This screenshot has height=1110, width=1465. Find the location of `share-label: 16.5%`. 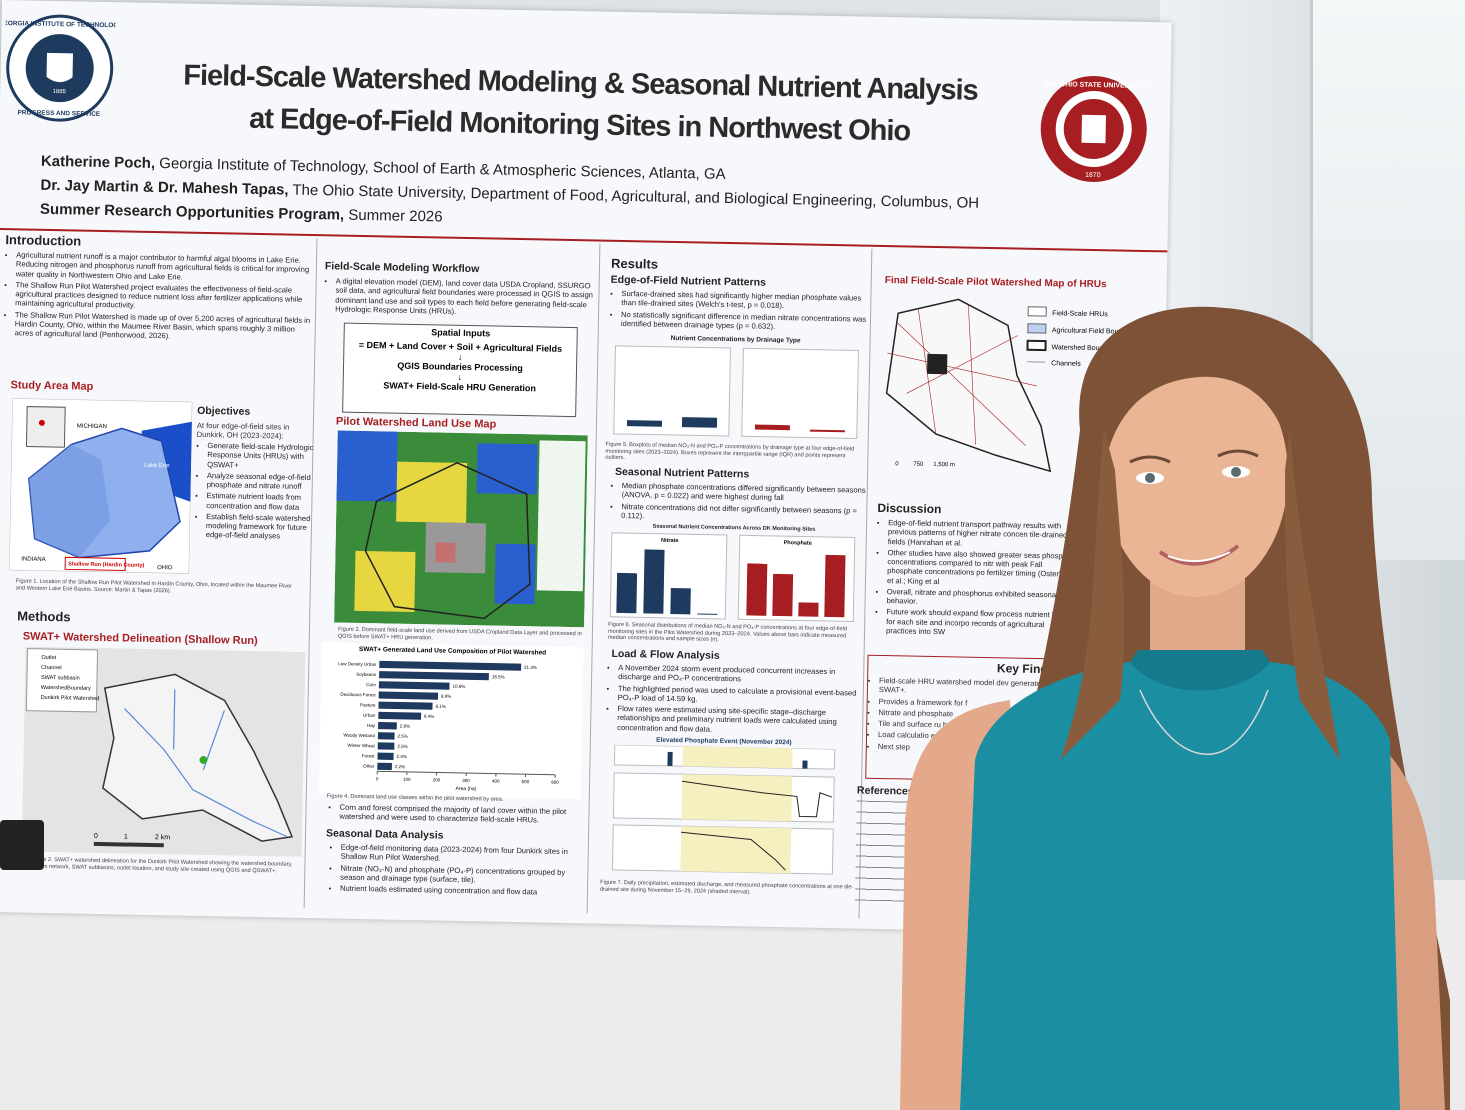

share-label: 16.5% is located at coordinates (498, 676).